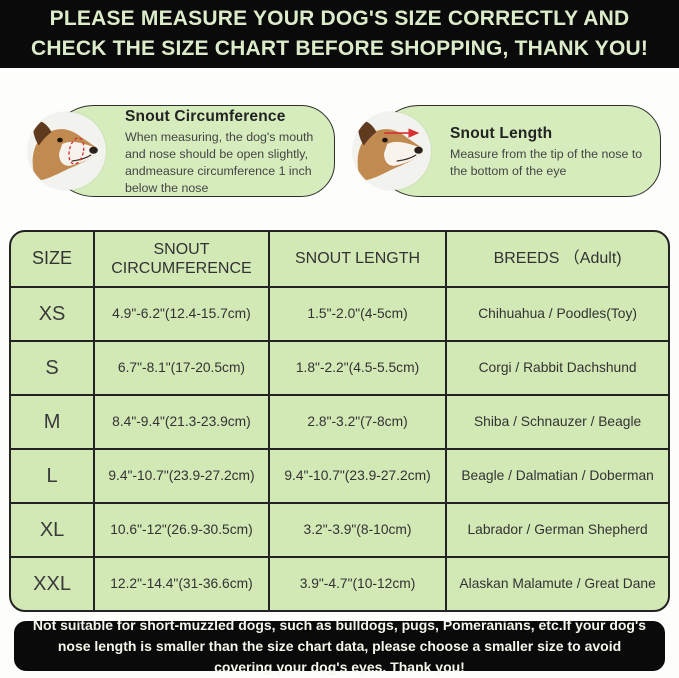 The image size is (679, 678). I want to click on circumference-value: 12.2"-14.4"(31-36.6cm), so click(182, 584).